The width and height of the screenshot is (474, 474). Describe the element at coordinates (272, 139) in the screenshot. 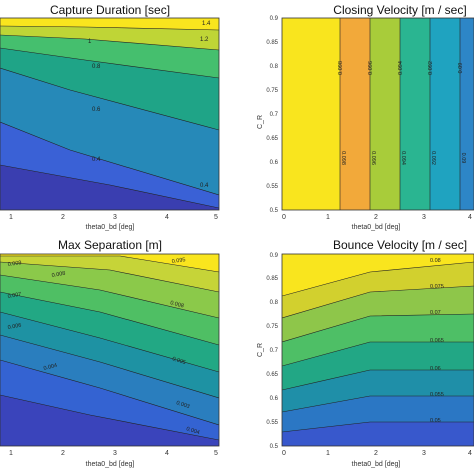

I see `cv-y-tick: 0.65` at that location.